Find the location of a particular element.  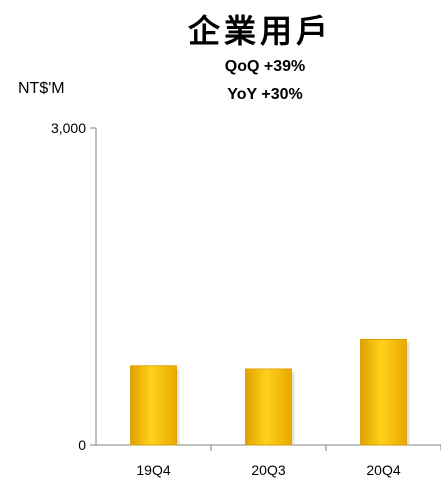

bar-20q4 is located at coordinates (383, 392).